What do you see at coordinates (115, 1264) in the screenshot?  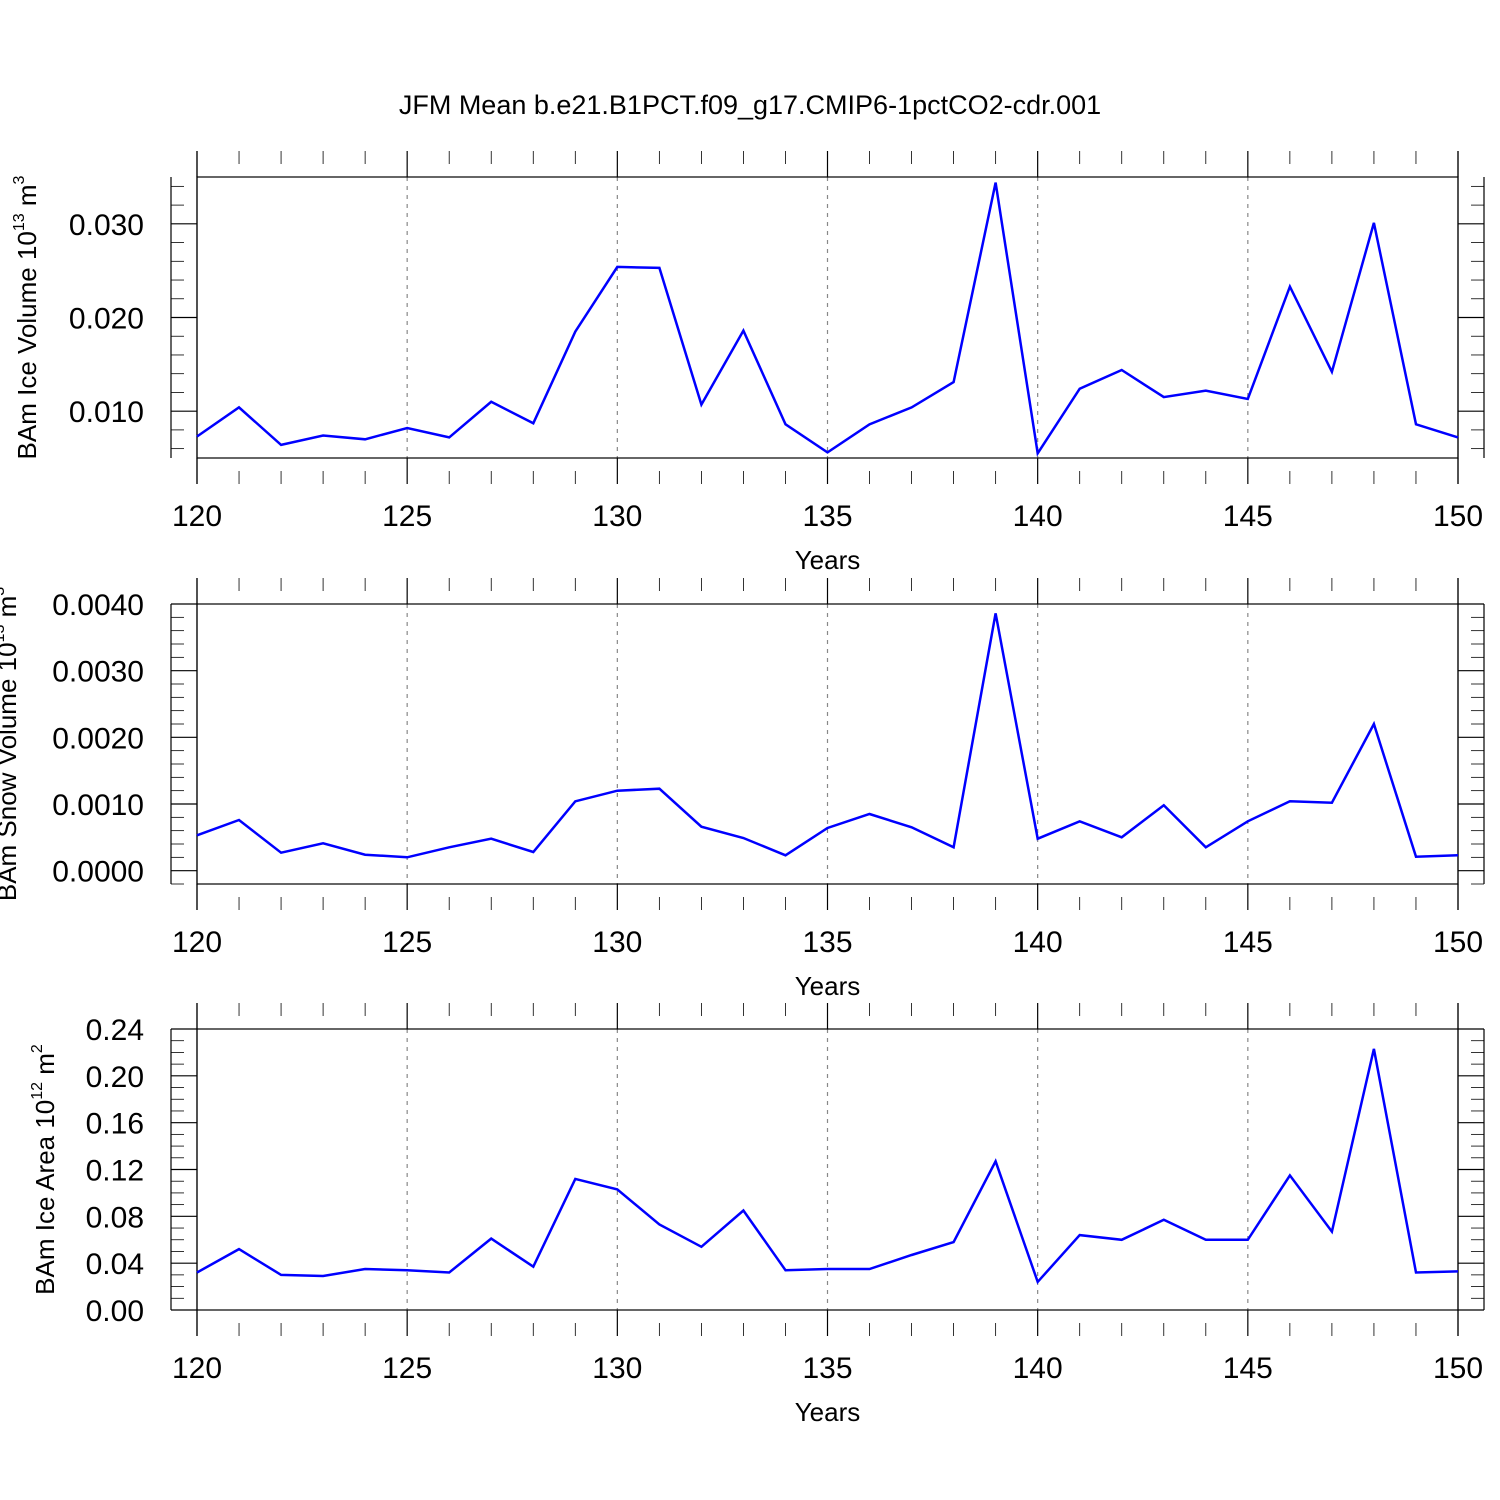 I see `y-tick-label: 0.04` at bounding box center [115, 1264].